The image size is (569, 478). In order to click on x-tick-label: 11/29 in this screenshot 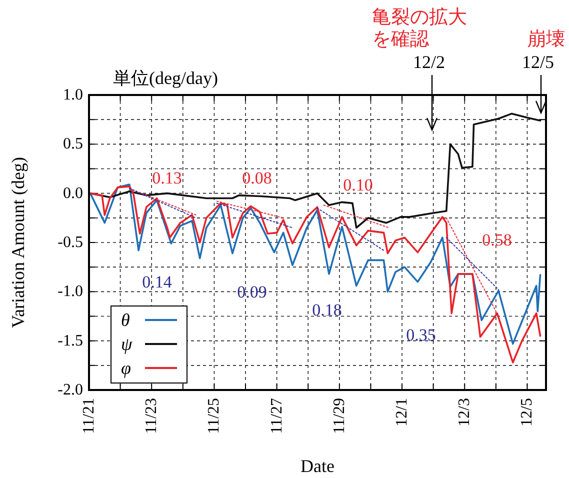, I will do `click(339, 416)`.